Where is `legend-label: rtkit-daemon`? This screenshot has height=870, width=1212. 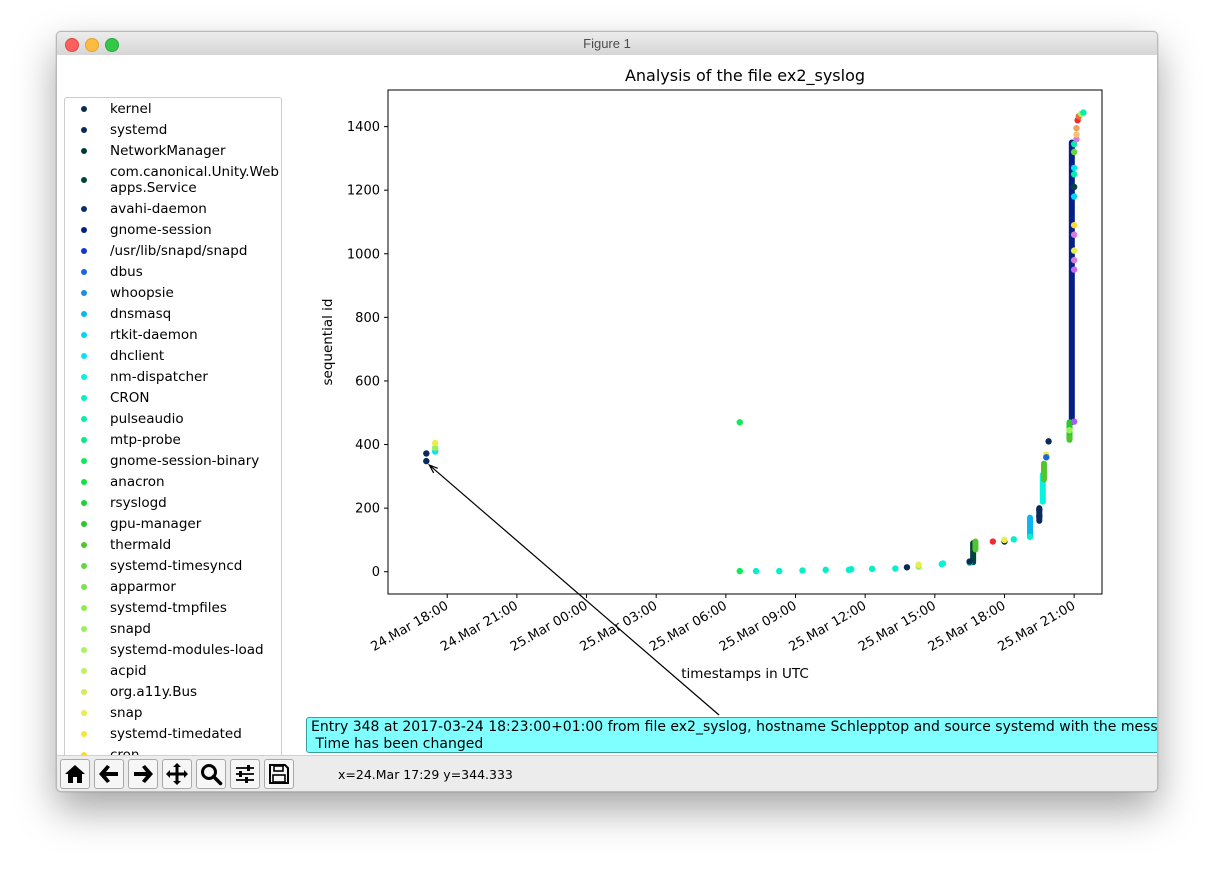 legend-label: rtkit-daemon is located at coordinates (154, 335).